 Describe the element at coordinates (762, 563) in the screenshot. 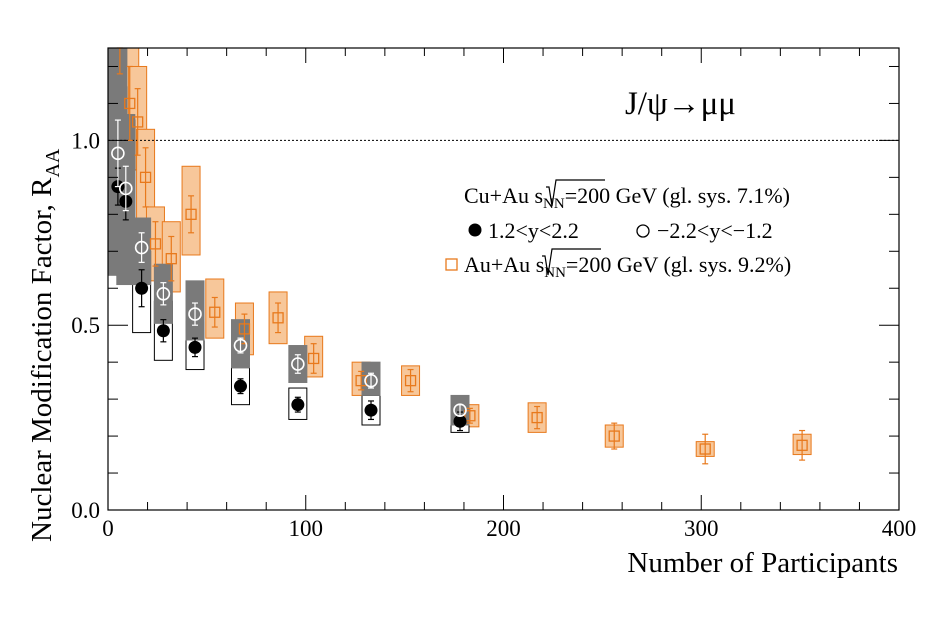

I see `x-axis-label: Number of Participants` at that location.